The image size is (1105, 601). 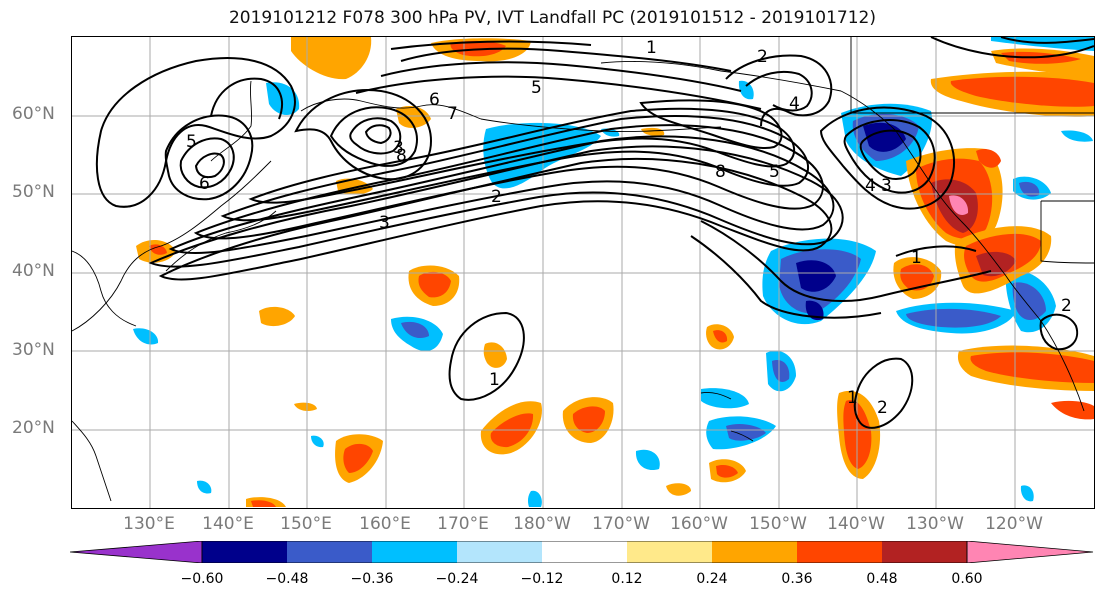 I want to click on lat-label-20n: 20°N, so click(x=33, y=428).